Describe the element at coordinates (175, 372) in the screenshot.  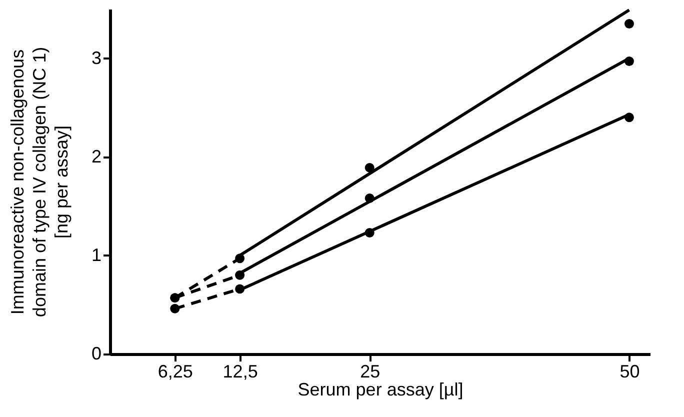
I see `x-tick-label: 6,25` at that location.